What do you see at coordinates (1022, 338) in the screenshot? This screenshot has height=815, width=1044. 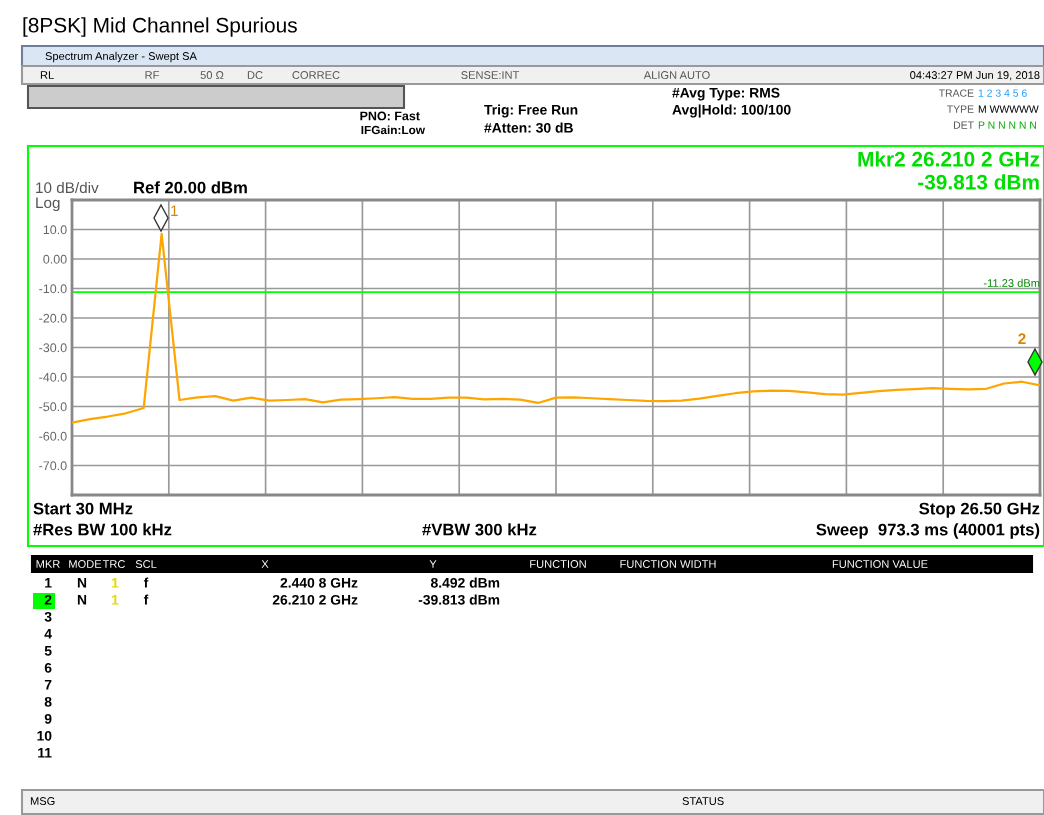 I see `annotation: 2` at bounding box center [1022, 338].